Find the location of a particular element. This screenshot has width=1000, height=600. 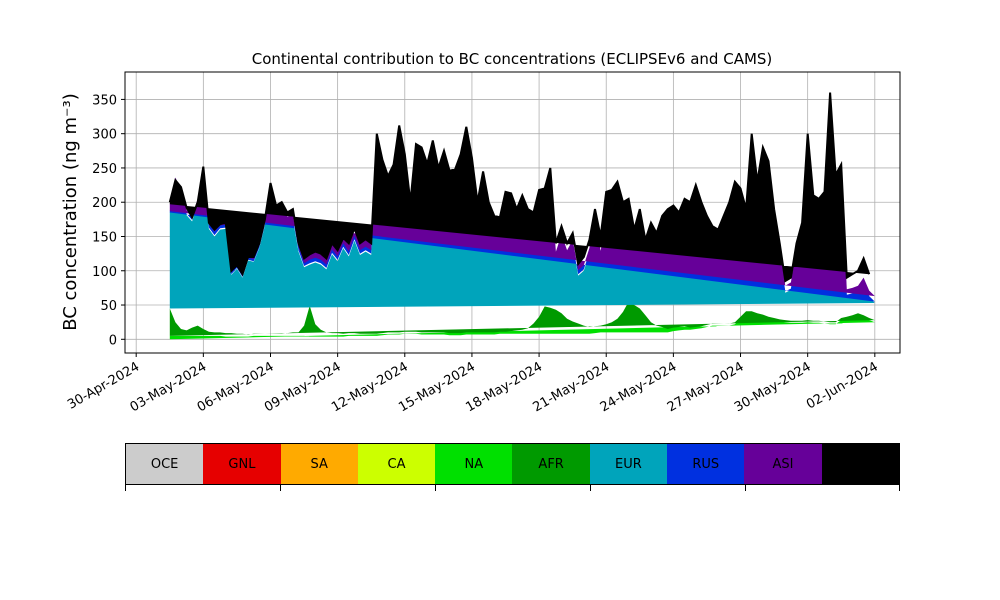

legend-item-sa: SA is located at coordinates (319, 464).